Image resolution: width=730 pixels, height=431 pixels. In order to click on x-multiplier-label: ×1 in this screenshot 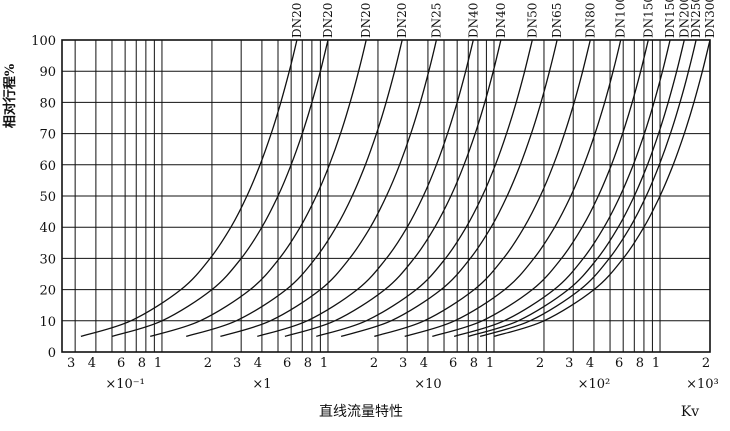, I will do `click(261, 384)`.